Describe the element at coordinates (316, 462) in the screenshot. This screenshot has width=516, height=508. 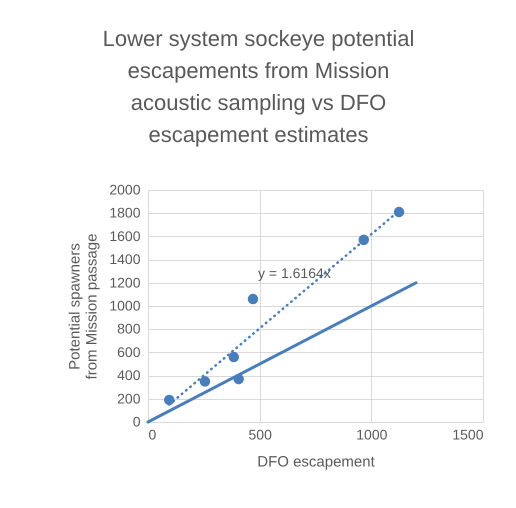
I see `x-axis-title: DFO escapement` at that location.